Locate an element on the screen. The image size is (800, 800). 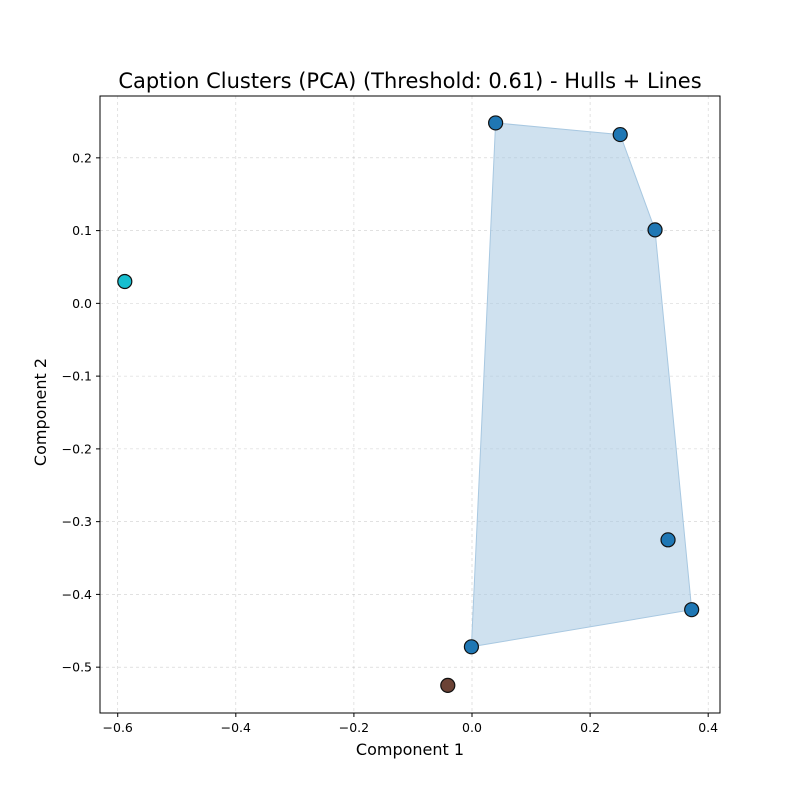
y-tick-label: −0.5 is located at coordinates (77, 667).